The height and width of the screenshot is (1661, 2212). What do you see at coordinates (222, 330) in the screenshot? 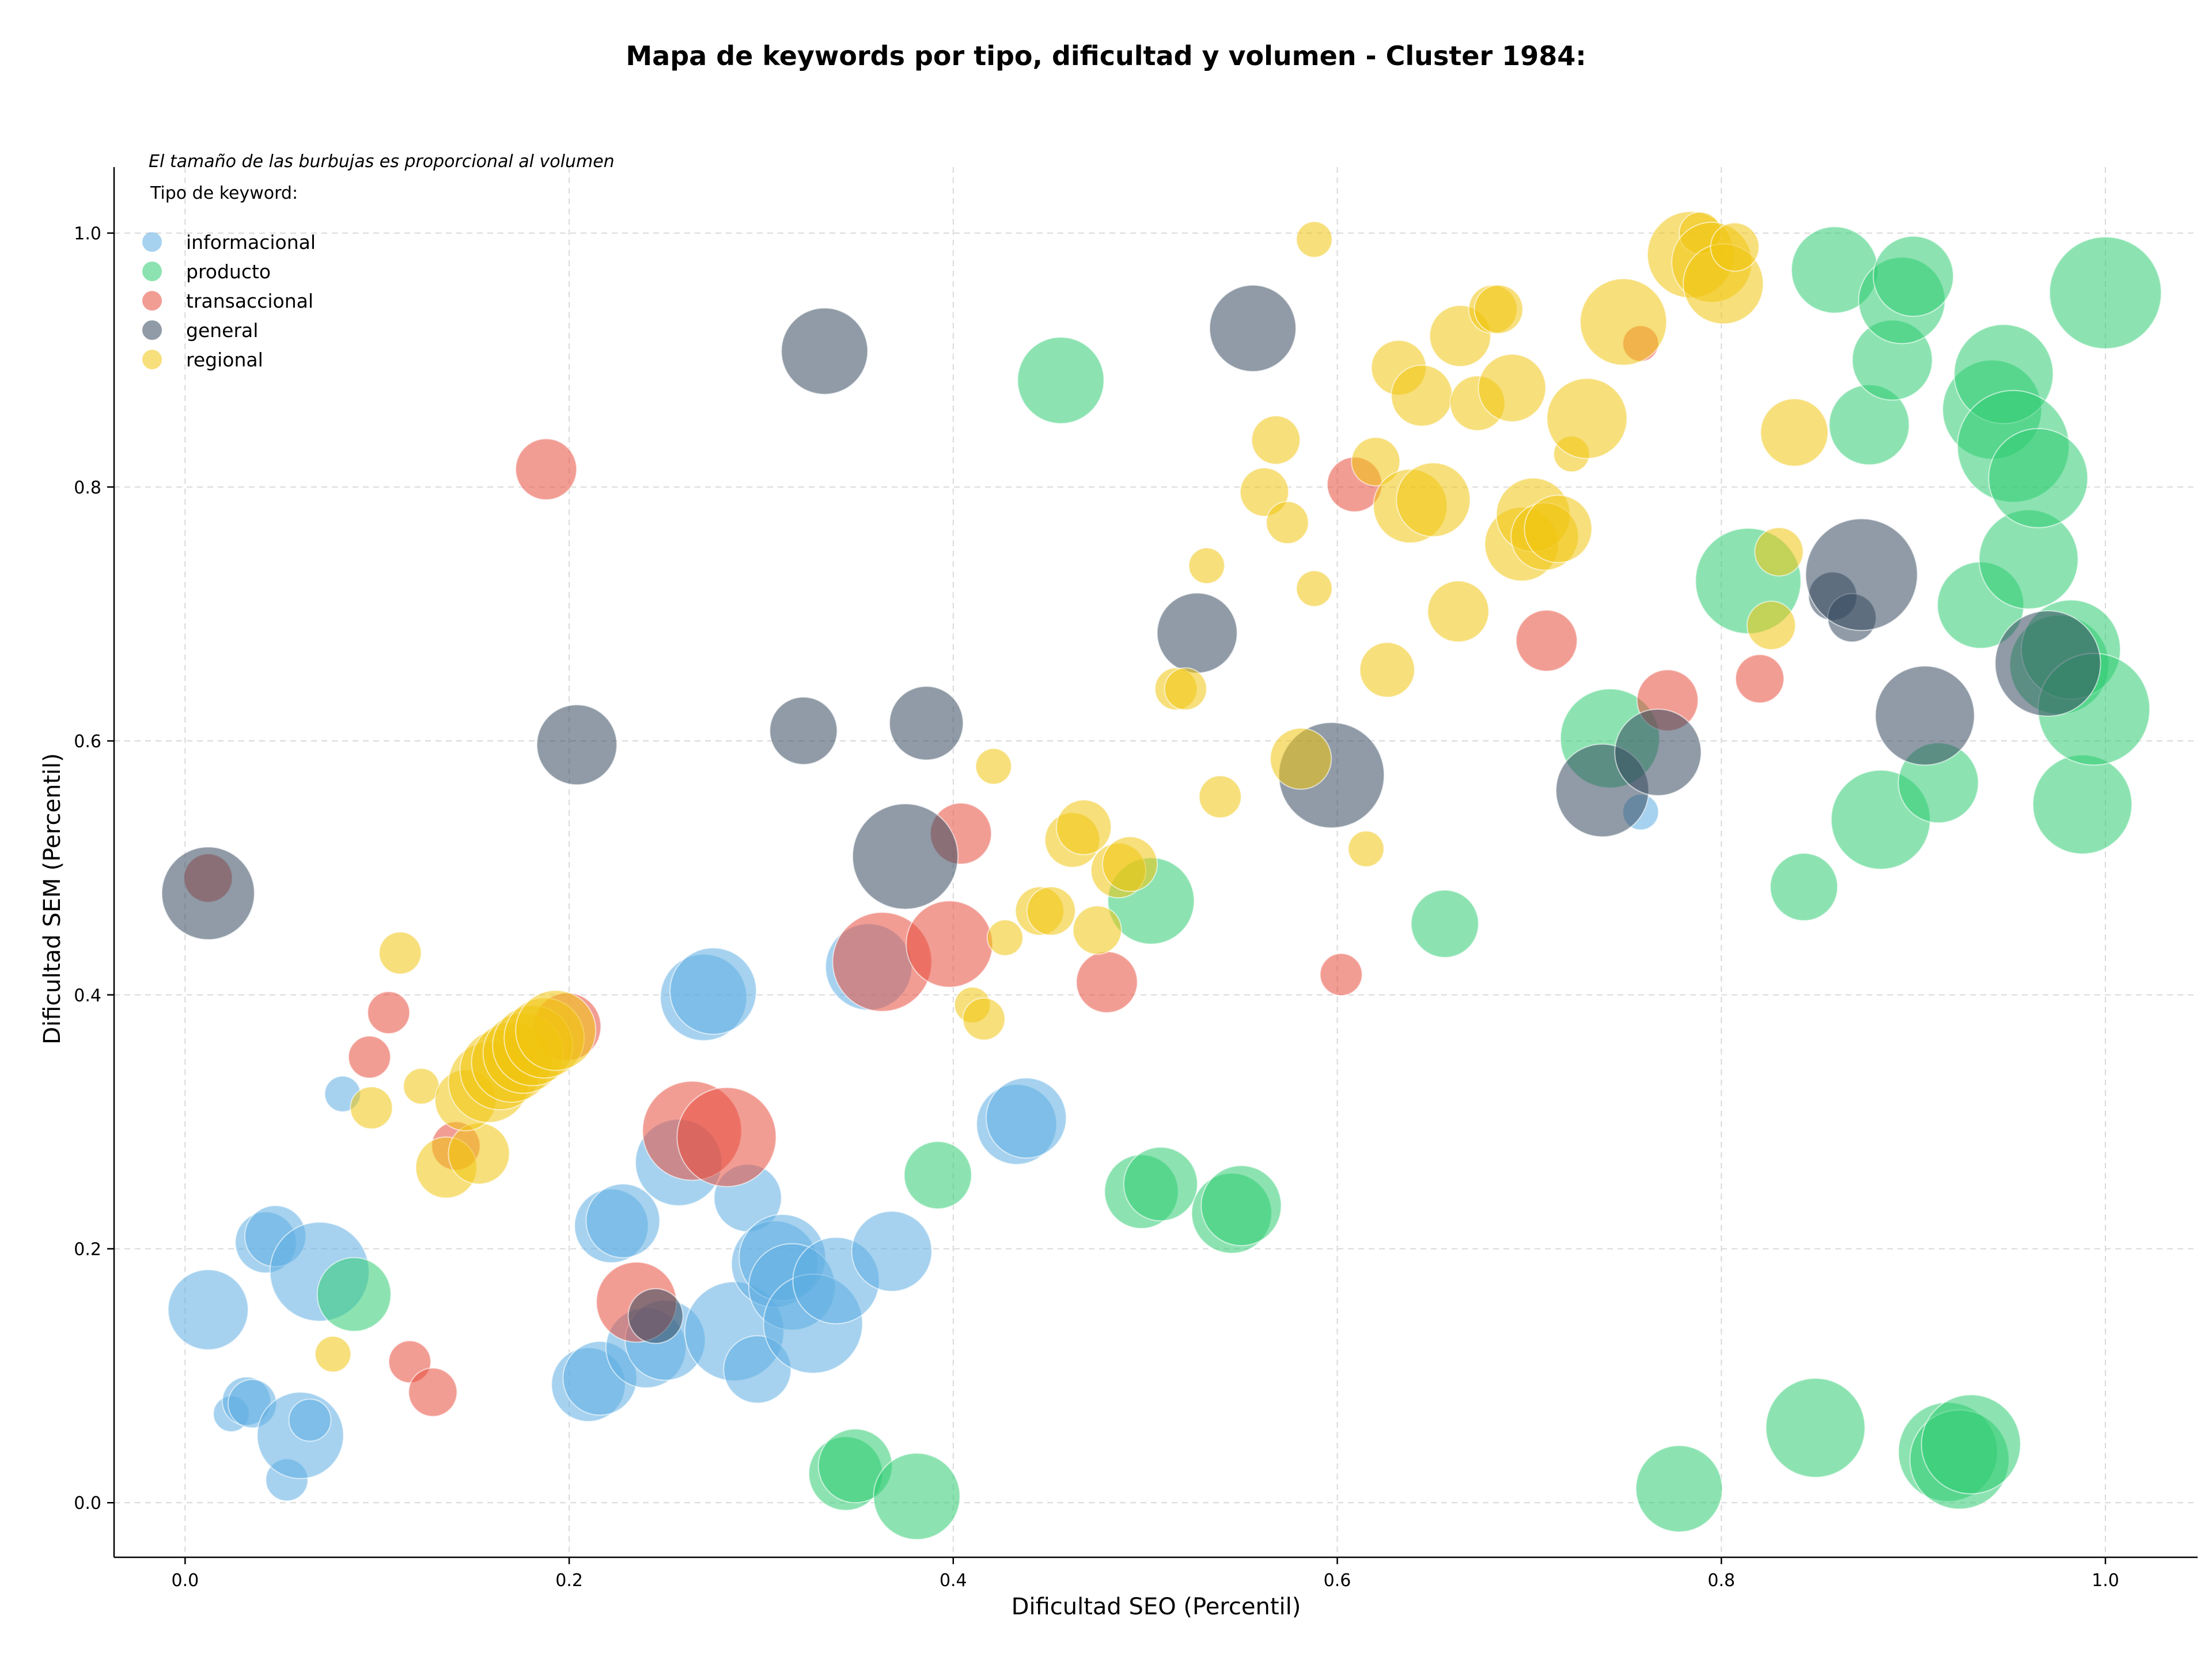
I see `legend-label-general: general` at bounding box center [222, 330].